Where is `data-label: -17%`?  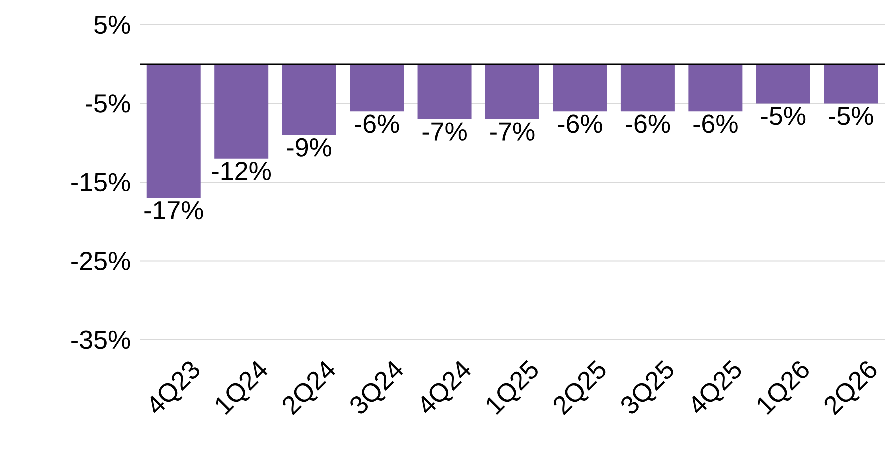
data-label: -17% is located at coordinates (174, 210).